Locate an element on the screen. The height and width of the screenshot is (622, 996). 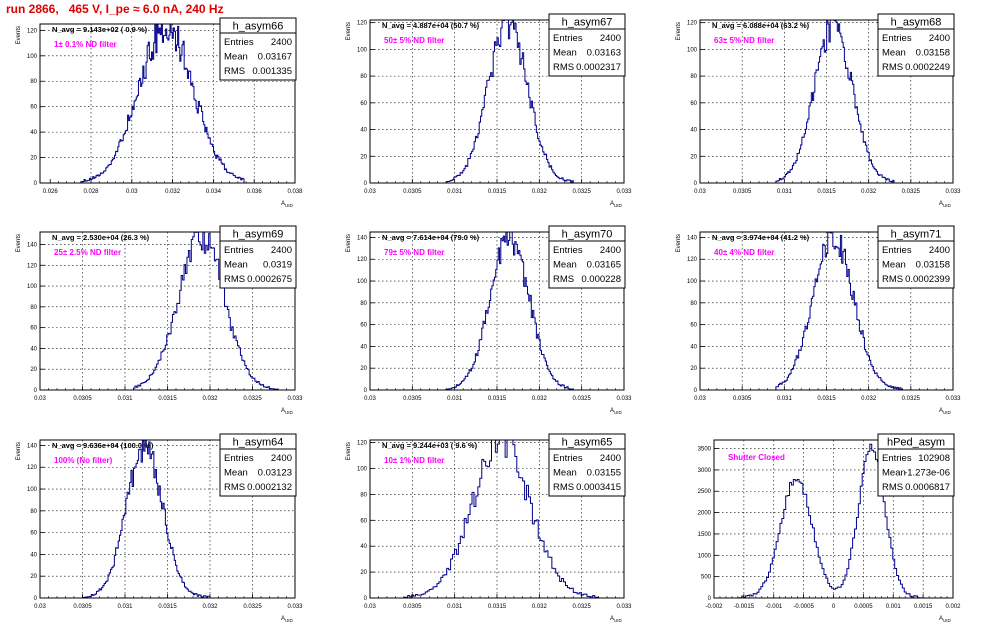
stats-value: 0.0003415 is located at coordinates (598, 487).